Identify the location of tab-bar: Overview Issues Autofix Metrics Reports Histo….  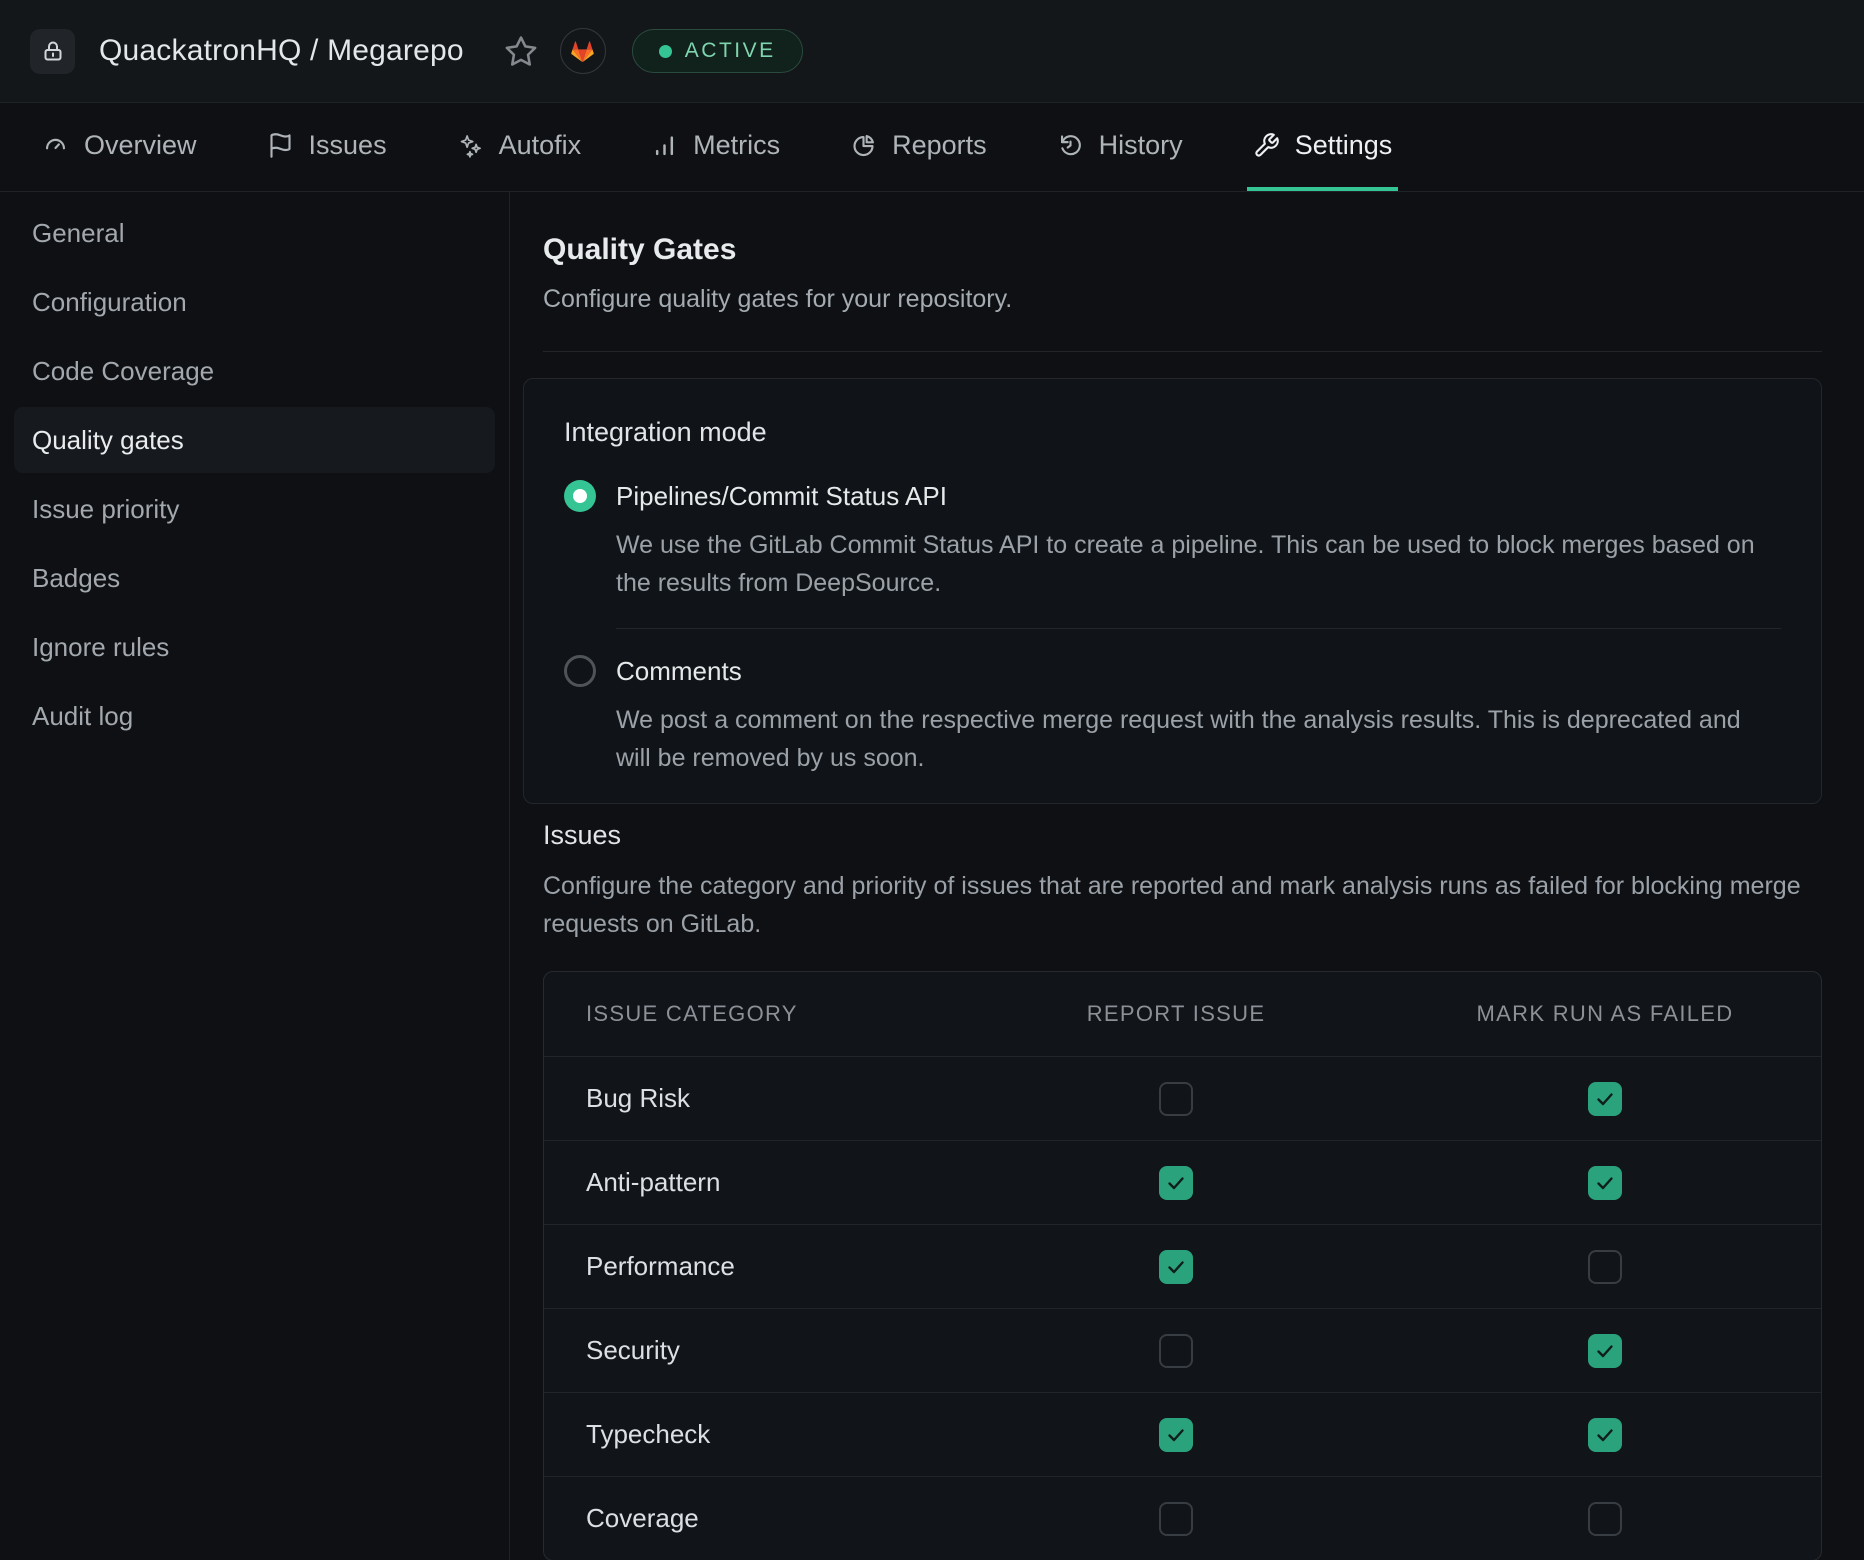
(932, 147).